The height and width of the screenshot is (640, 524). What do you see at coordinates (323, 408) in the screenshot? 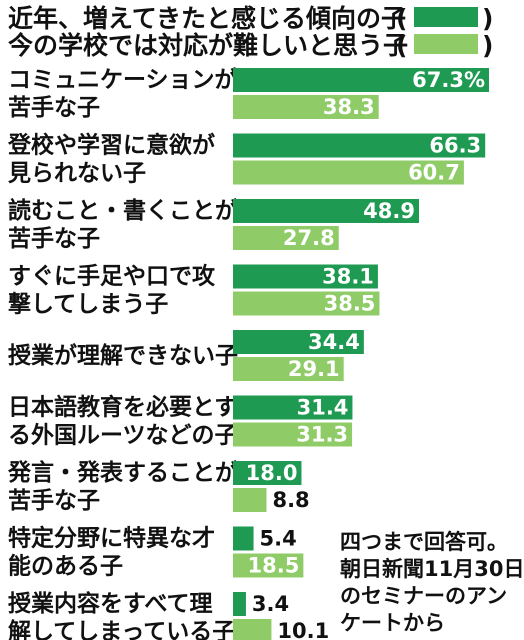
I see `value-label-increasing-6: 31.4` at bounding box center [323, 408].